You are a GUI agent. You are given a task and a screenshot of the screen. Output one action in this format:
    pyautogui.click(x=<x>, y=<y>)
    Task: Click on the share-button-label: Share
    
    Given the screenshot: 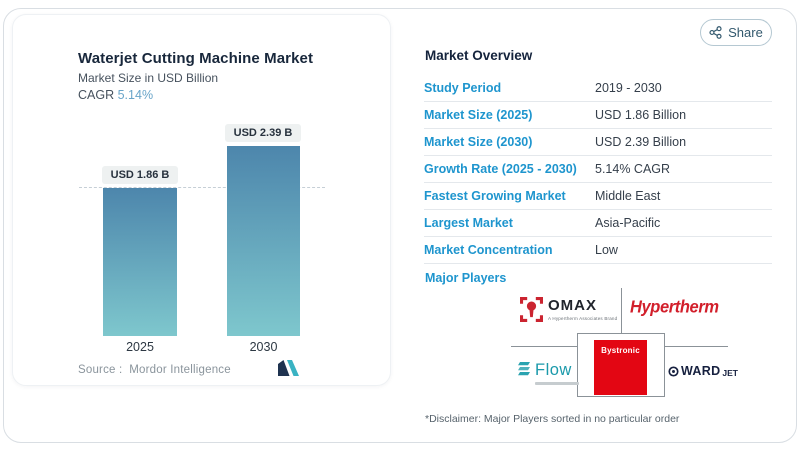 What is the action you would take?
    pyautogui.click(x=745, y=32)
    